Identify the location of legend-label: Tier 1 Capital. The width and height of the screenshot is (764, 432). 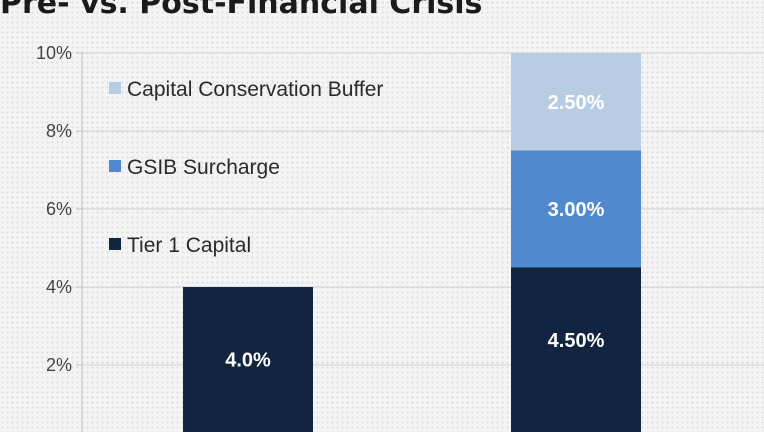
(189, 245).